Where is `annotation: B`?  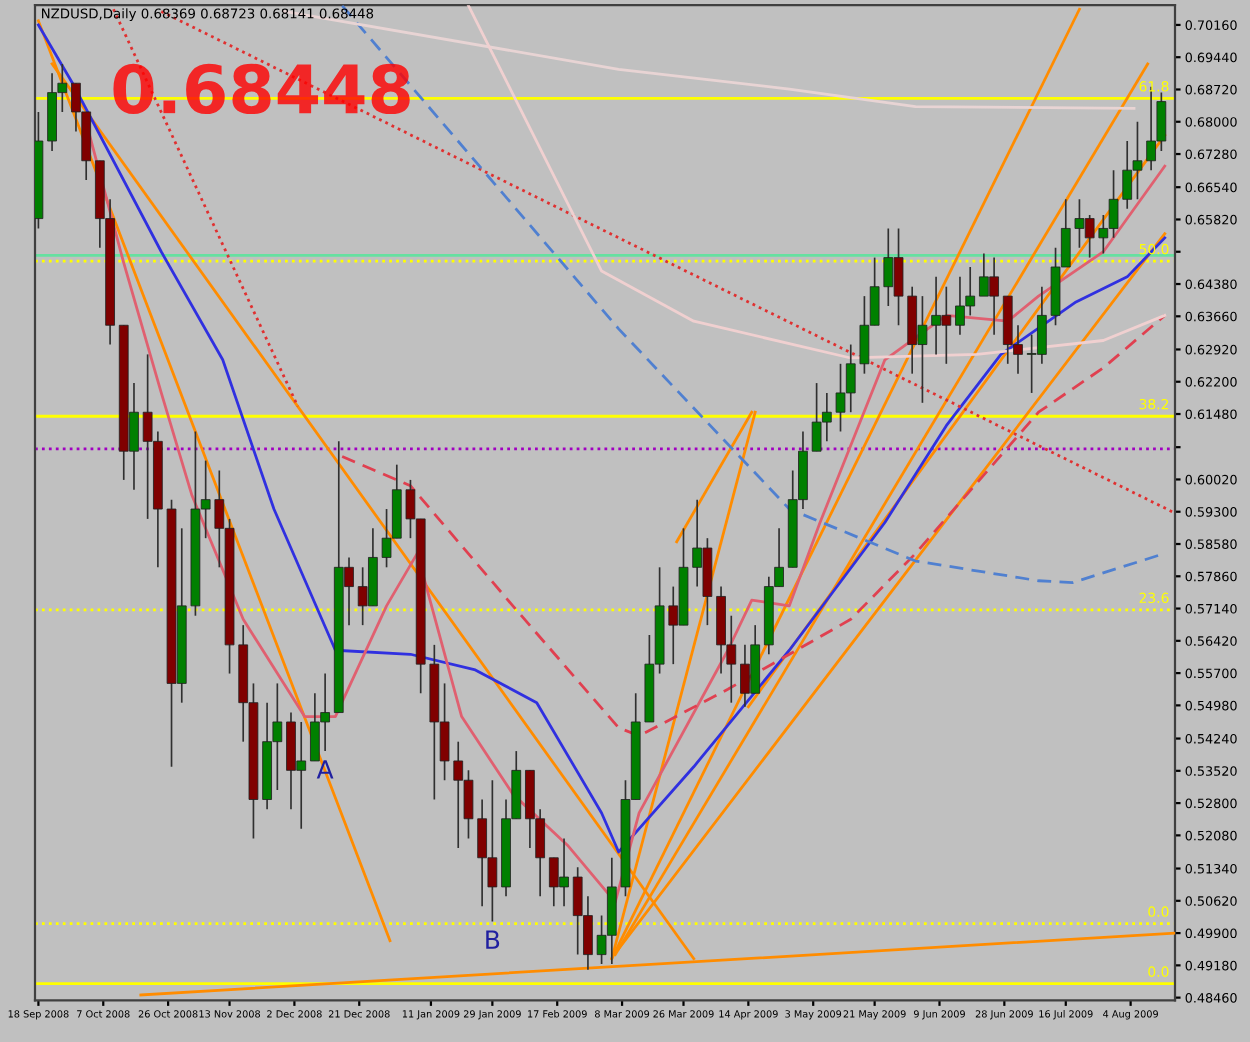 annotation: B is located at coordinates (493, 939).